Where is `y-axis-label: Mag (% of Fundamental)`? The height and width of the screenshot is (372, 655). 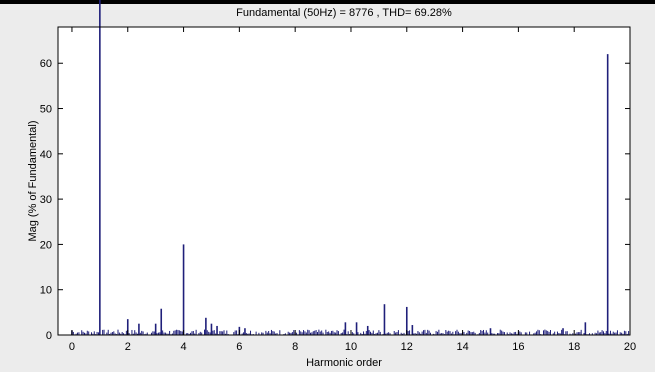 y-axis-label: Mag (% of Fundamental) is located at coordinates (33, 180).